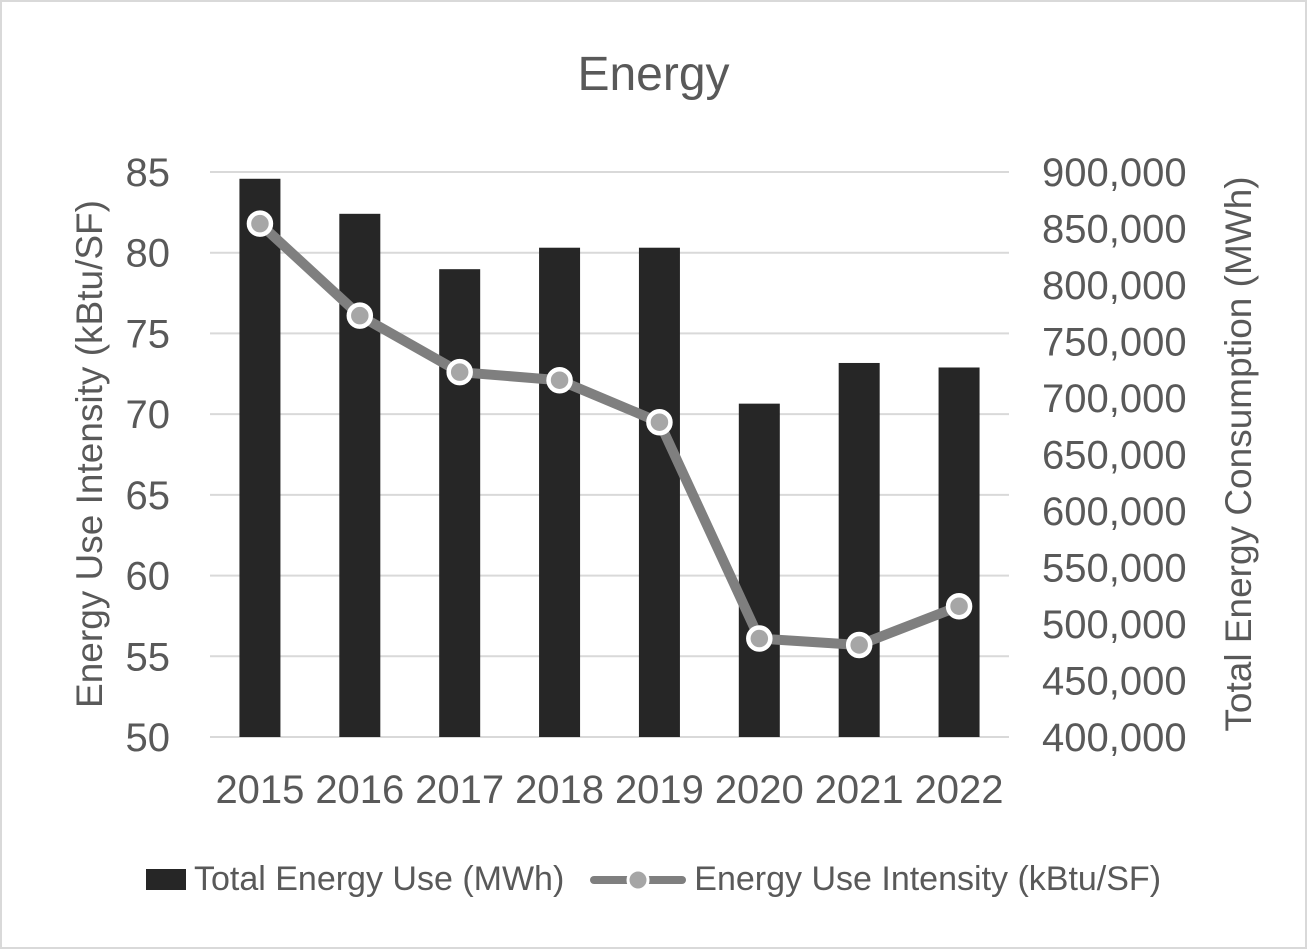 The height and width of the screenshot is (949, 1307). What do you see at coordinates (148, 657) in the screenshot?
I see `left-axis-tick-label: 55` at bounding box center [148, 657].